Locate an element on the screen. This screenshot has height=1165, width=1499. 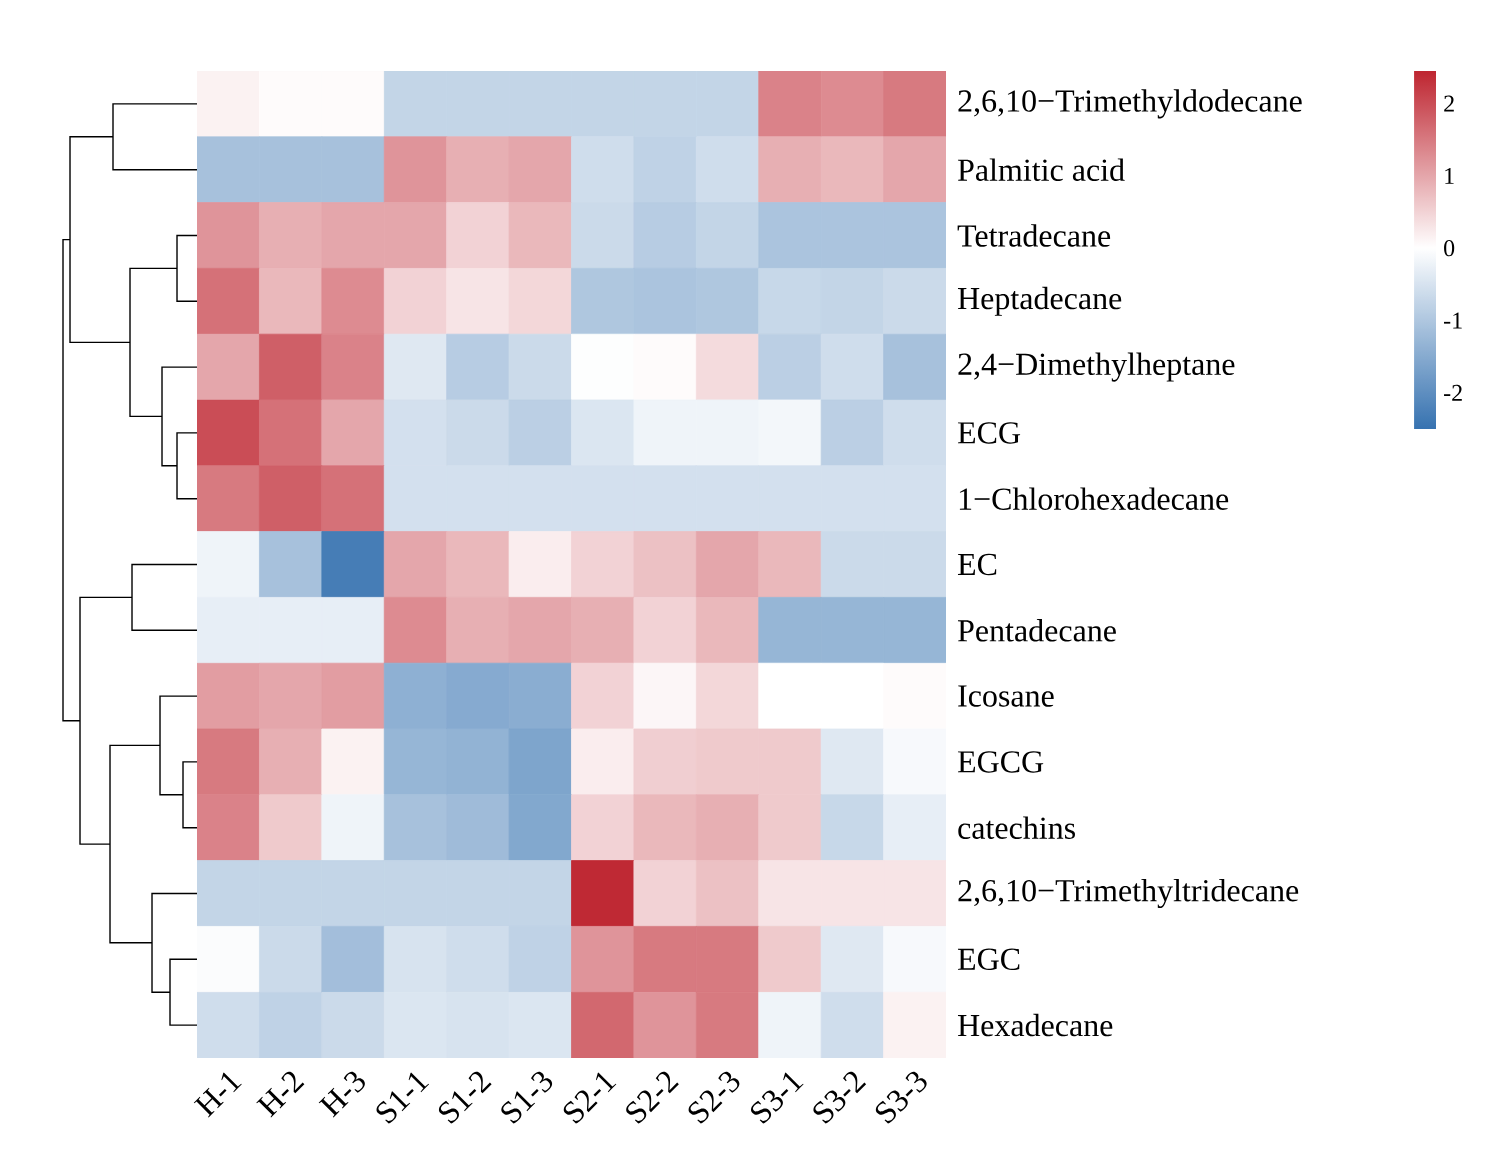
y-tick-label: 2,4−Dimethylheptane is located at coordinates (1096, 367).